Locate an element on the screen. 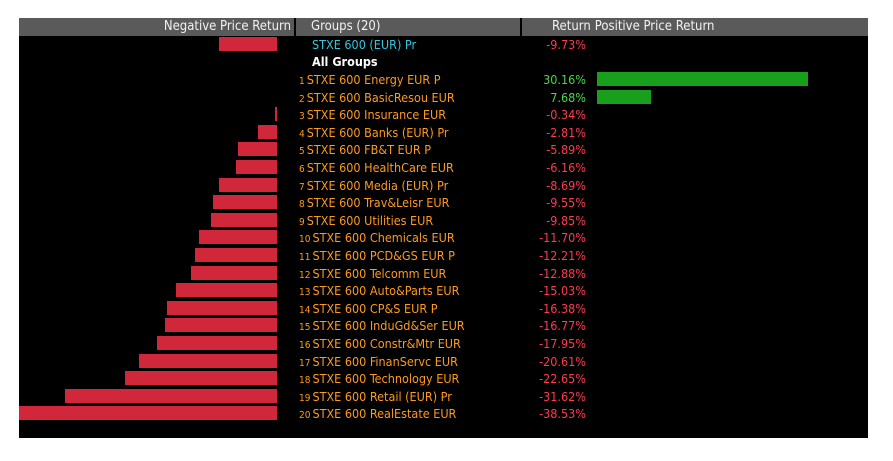  sector-row: 15 STXE 600 InduGd&Ser EUR -16.77% is located at coordinates (443, 325).